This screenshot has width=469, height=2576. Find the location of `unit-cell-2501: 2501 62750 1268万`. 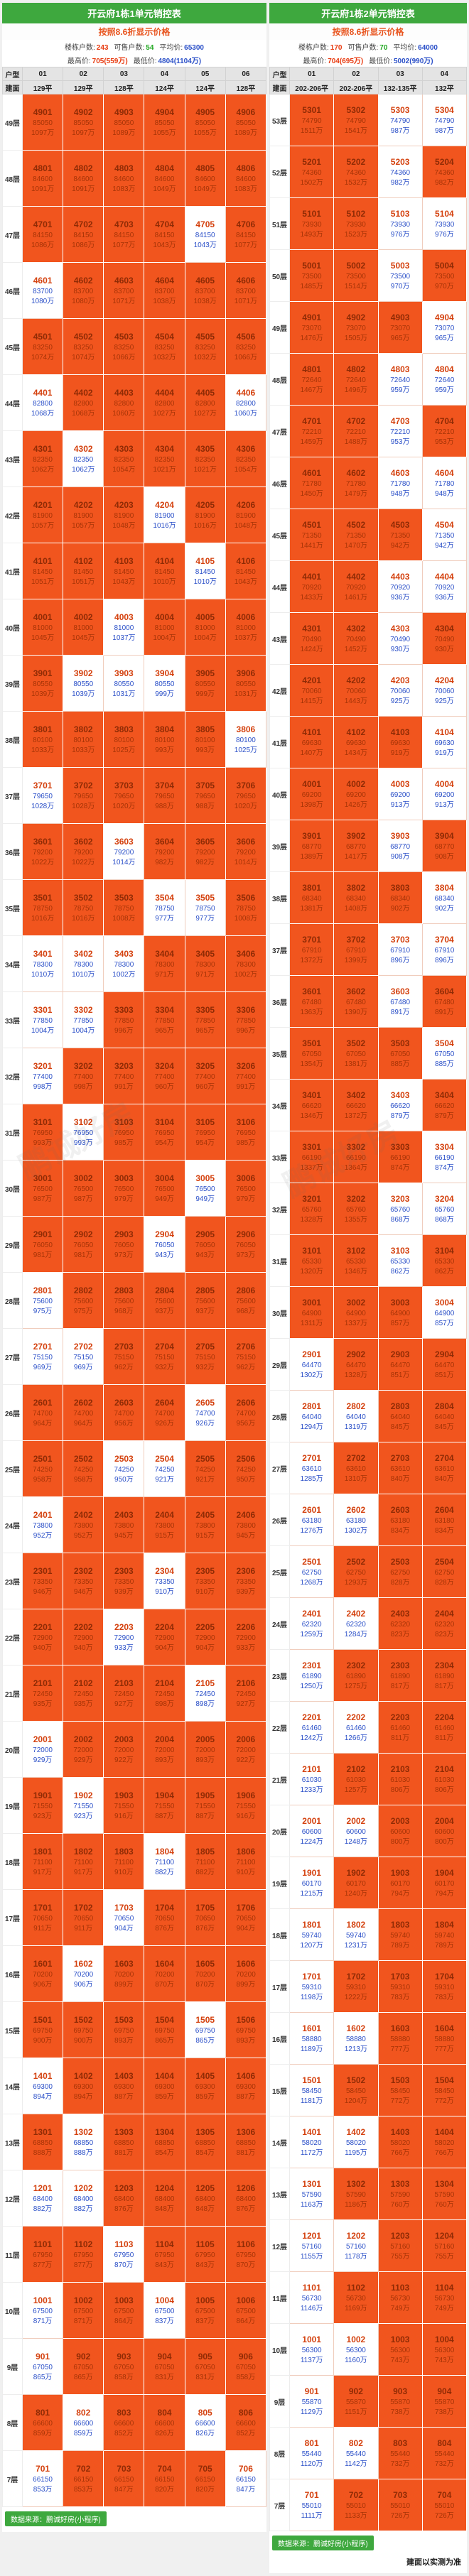

unit-cell-2501: 2501 62750 1268万 is located at coordinates (312, 1572).